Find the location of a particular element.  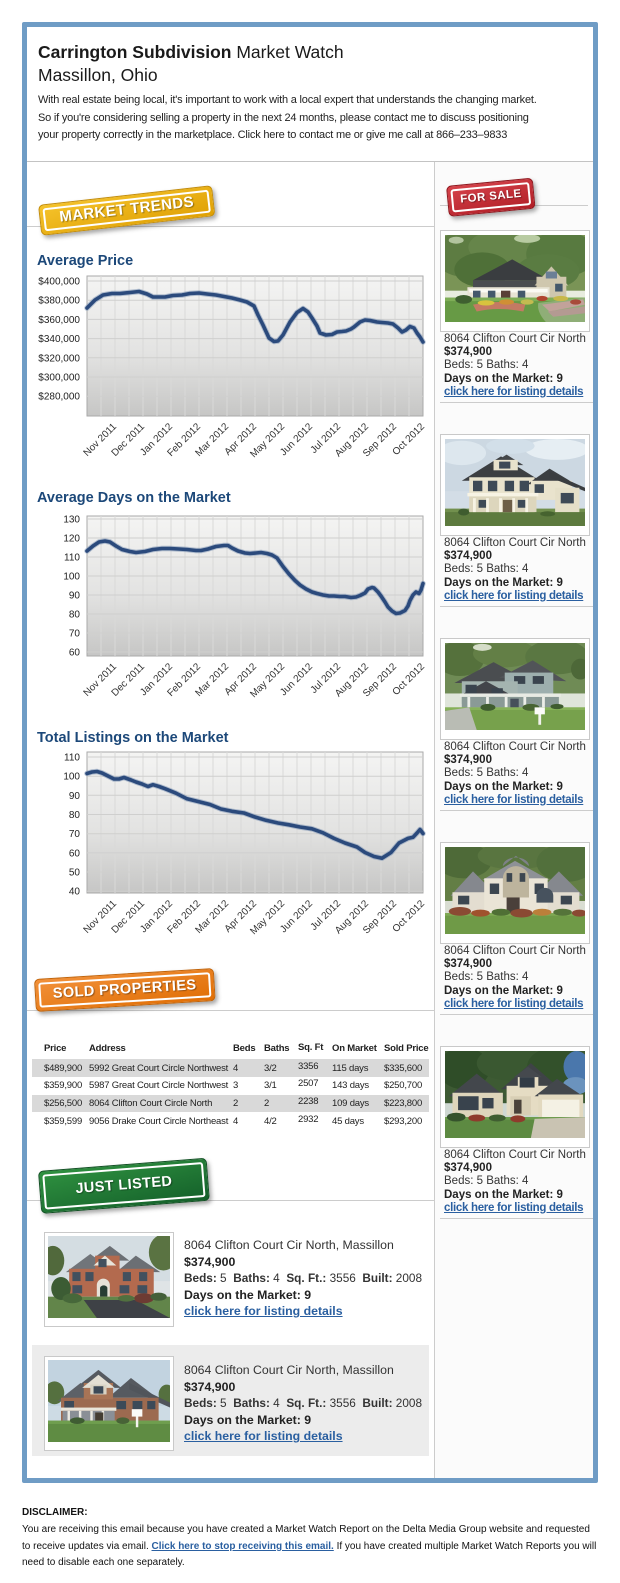

svg-text: 50 is located at coordinates (75, 873).